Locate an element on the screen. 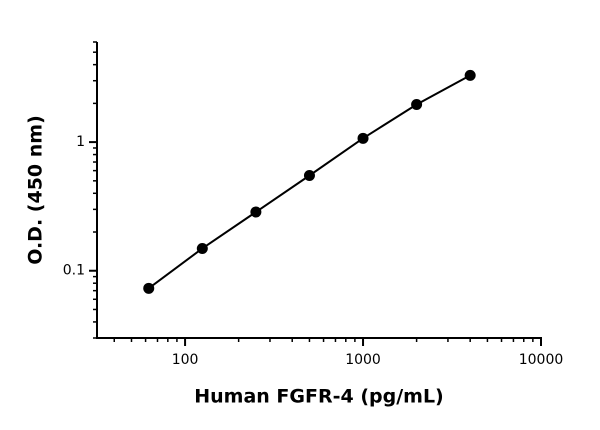 The image size is (600, 430). y-tick-label: 1 is located at coordinates (80, 142).